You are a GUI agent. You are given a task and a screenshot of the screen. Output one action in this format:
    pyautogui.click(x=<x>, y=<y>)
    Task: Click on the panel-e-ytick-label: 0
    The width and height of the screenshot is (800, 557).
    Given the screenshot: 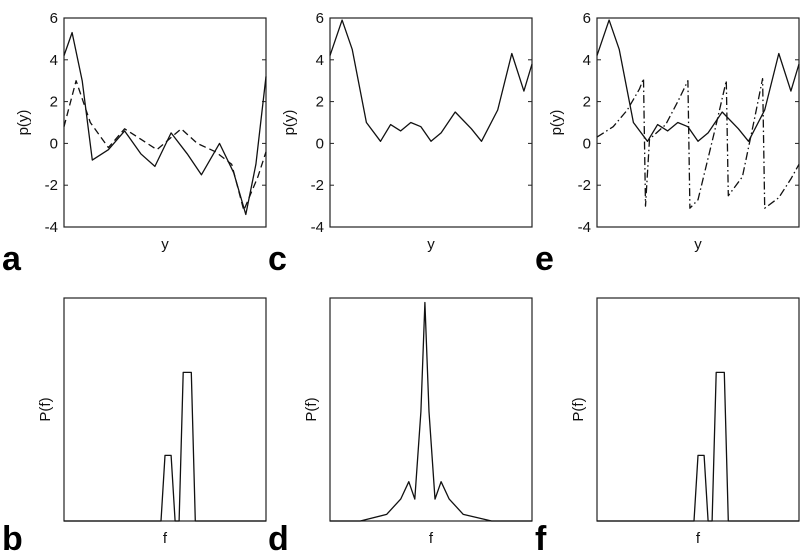 What is the action you would take?
    pyautogui.click(x=587, y=143)
    